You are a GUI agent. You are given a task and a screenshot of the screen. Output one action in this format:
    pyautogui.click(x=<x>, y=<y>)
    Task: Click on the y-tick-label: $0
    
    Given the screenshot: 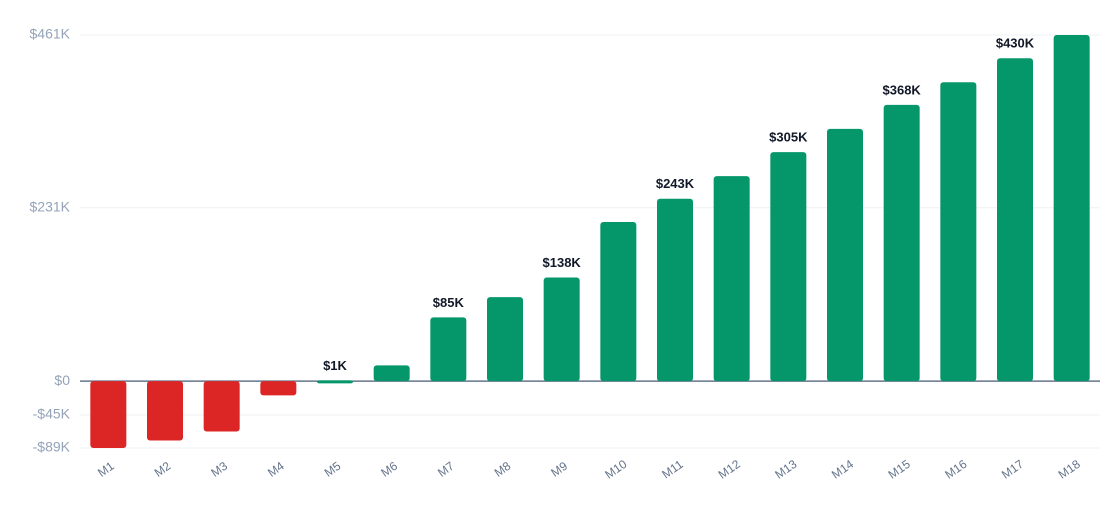 What is the action you would take?
    pyautogui.click(x=62, y=380)
    